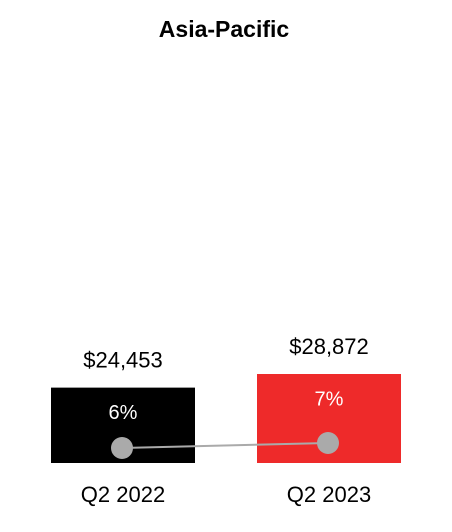 The height and width of the screenshot is (532, 452). What do you see at coordinates (225, 445) in the screenshot?
I see `line` at bounding box center [225, 445].